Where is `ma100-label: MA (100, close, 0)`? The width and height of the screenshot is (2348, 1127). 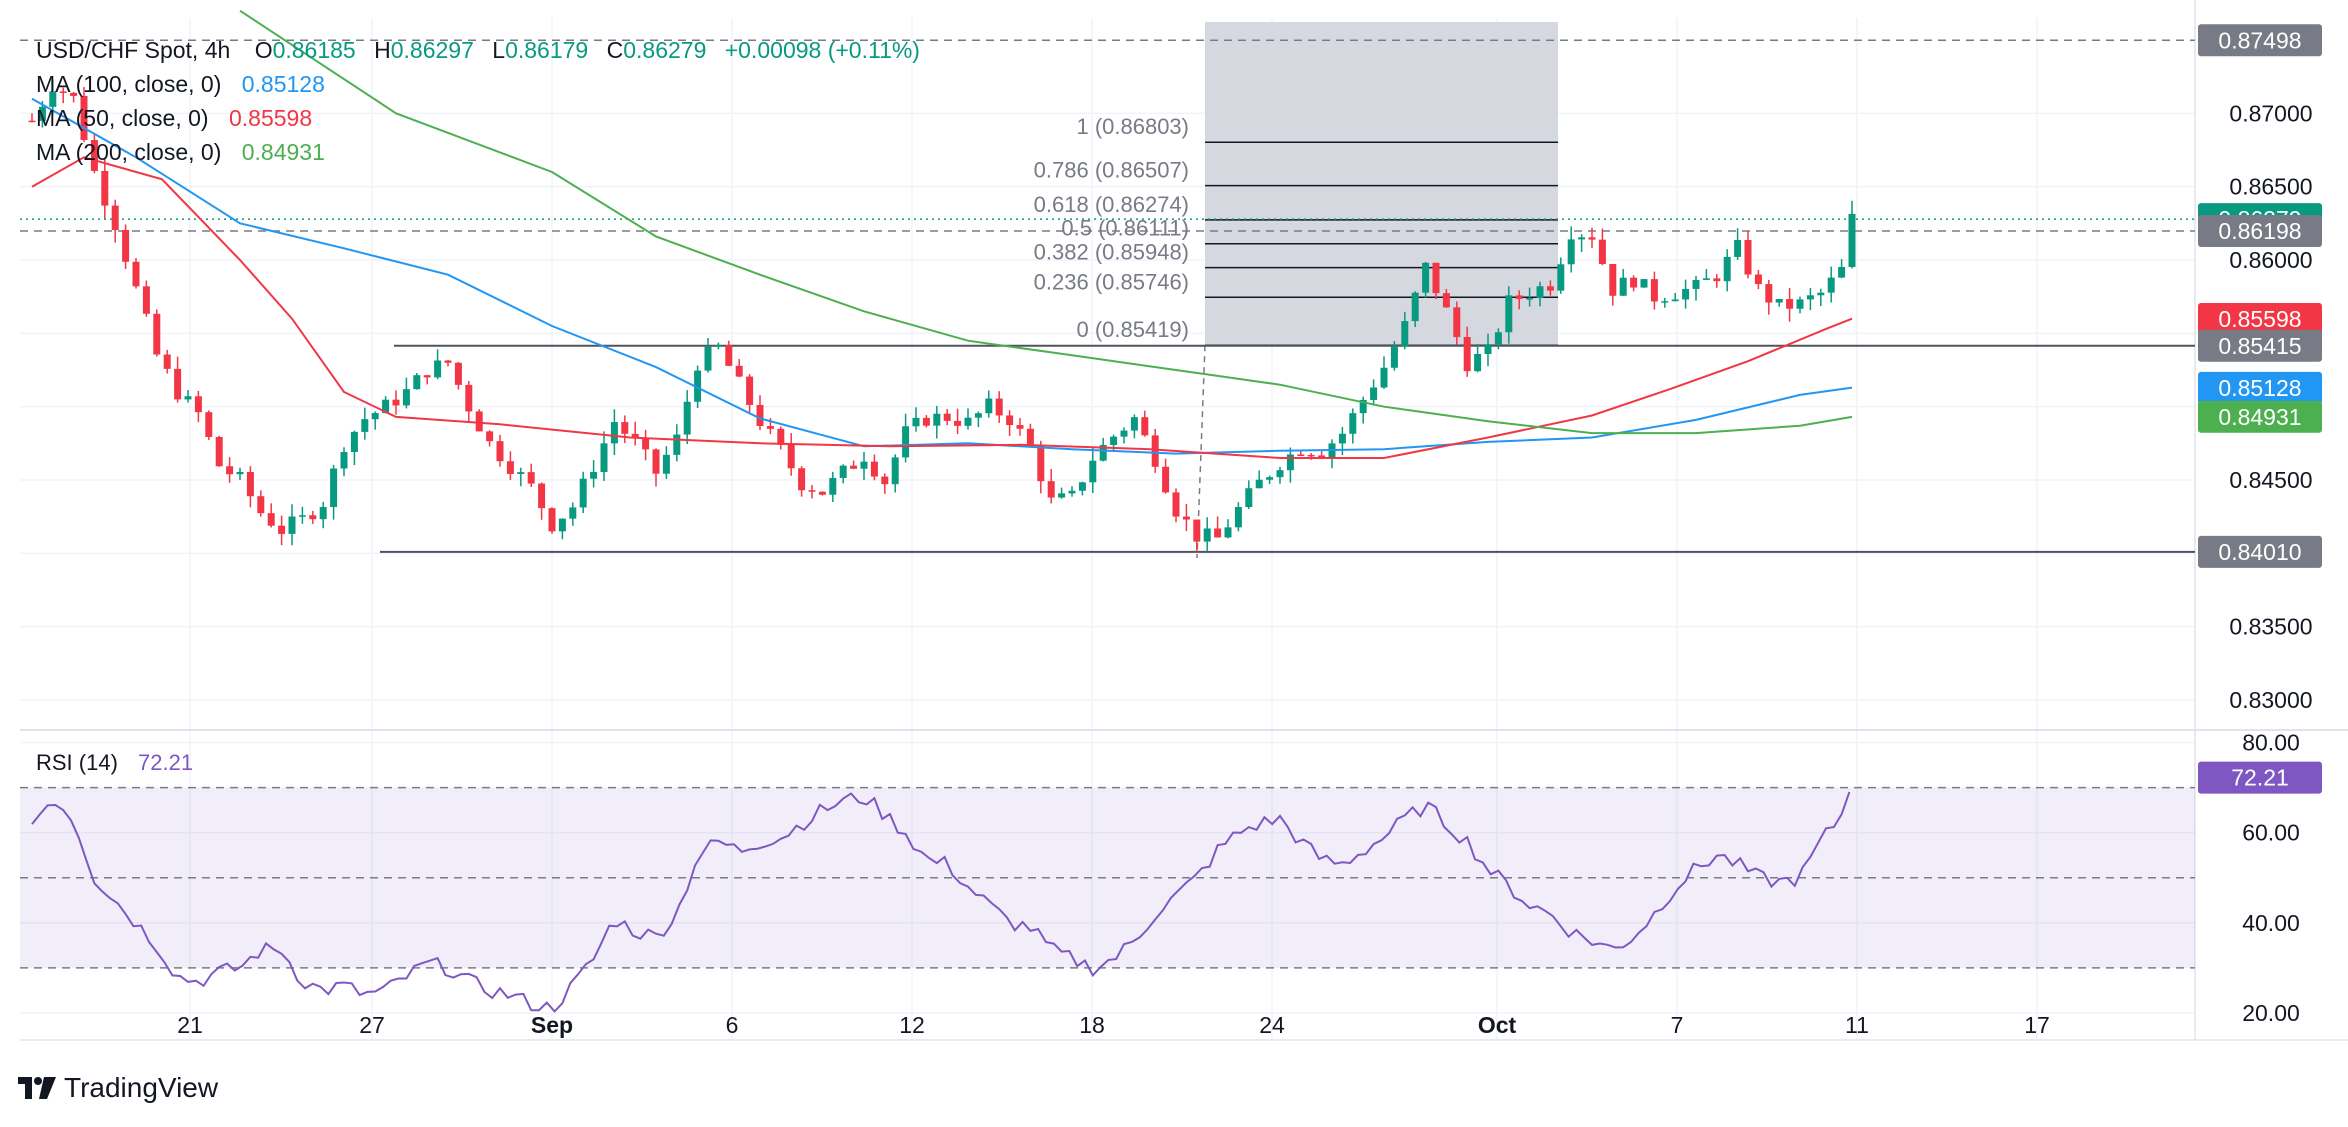
ma100-label: MA (100, close, 0) is located at coordinates (129, 84).